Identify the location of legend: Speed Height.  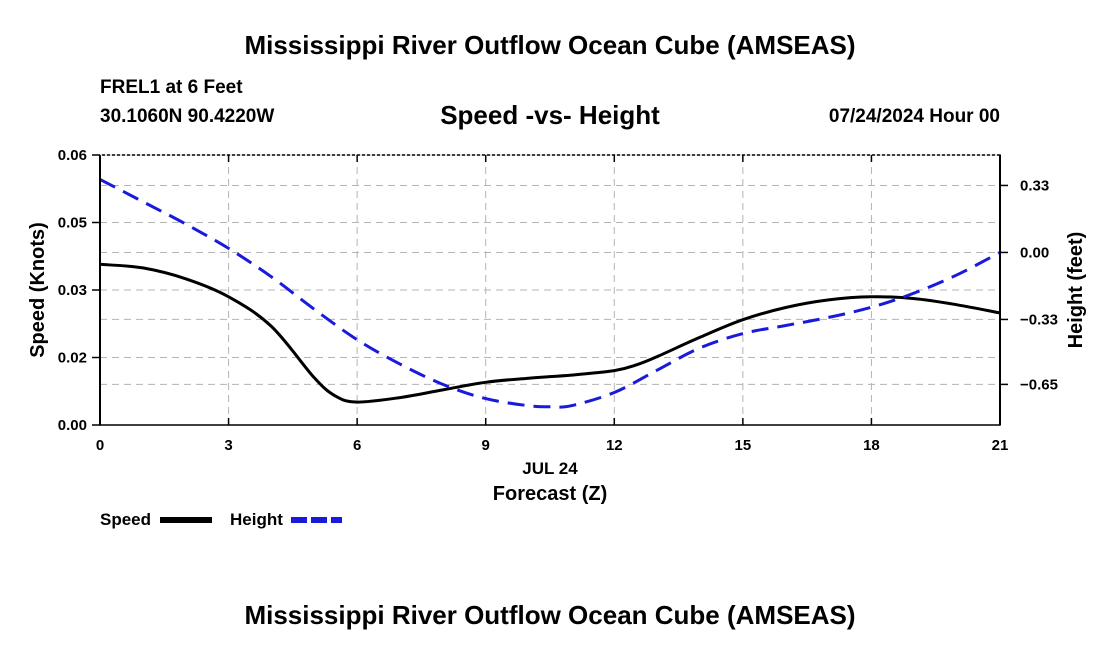
(221, 519).